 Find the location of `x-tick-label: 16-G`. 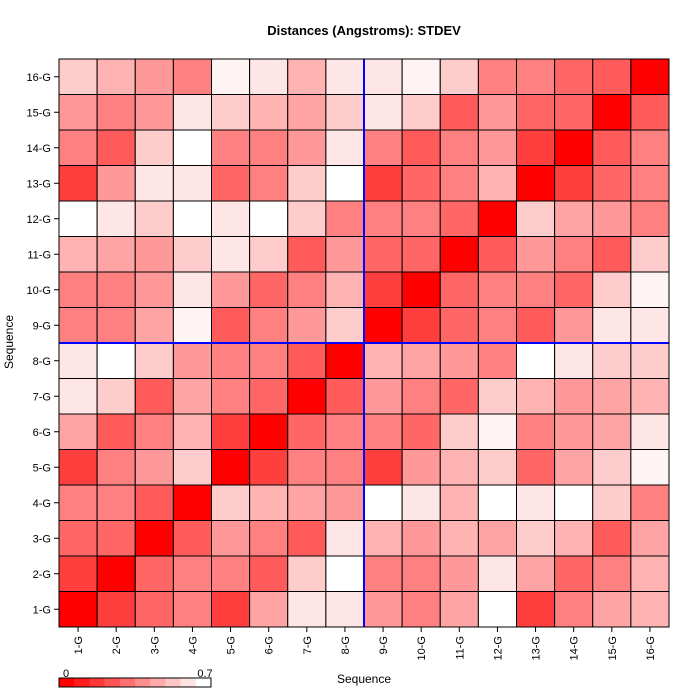

x-tick-label: 16-G is located at coordinates (651, 648).